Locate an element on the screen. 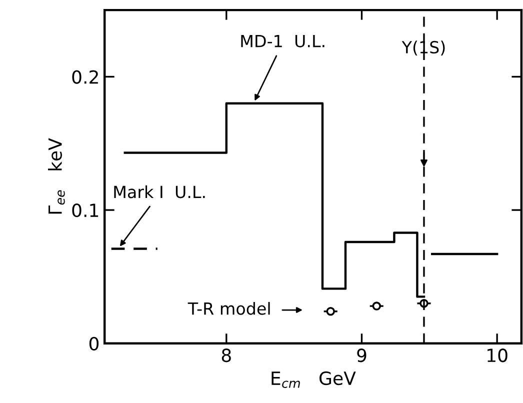 The image size is (523, 403). x-tick-label: 9 is located at coordinates (361, 355).